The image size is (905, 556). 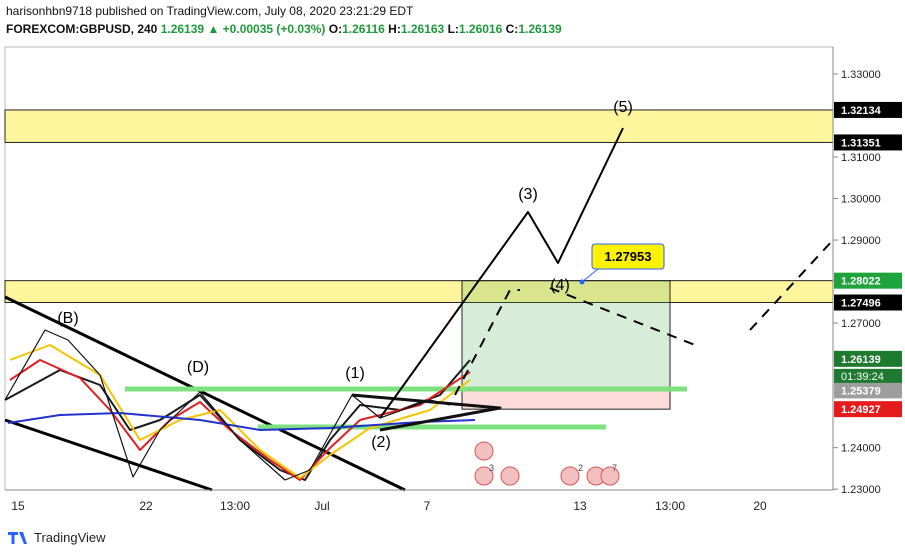 I want to click on callout-text: 1.27953, so click(x=628, y=256).